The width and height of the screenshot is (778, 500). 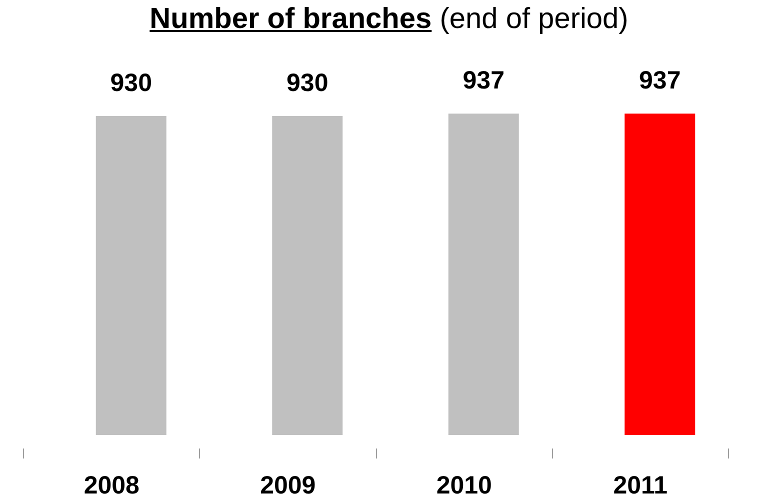 I want to click on x-tick-label: 2009, so click(x=288, y=486).